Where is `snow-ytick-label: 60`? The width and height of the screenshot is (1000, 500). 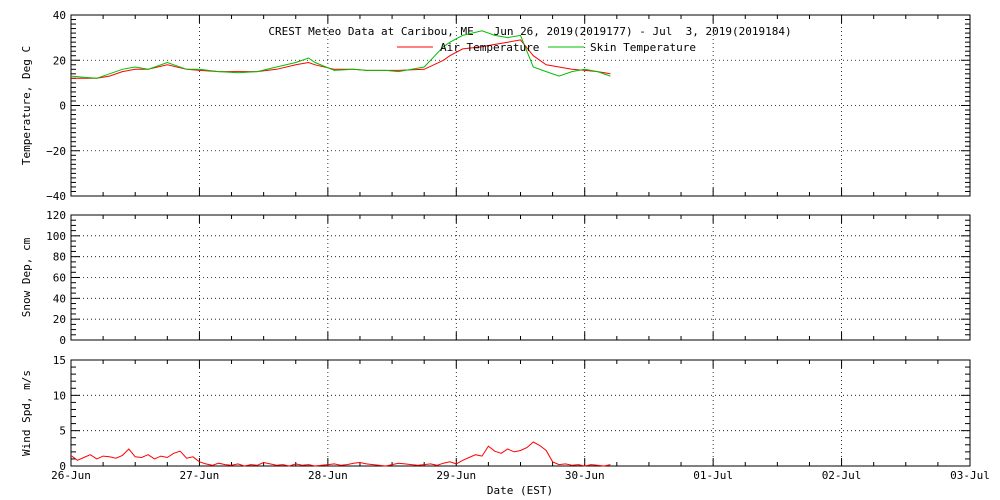
snow-ytick-label: 60 is located at coordinates (59, 278).